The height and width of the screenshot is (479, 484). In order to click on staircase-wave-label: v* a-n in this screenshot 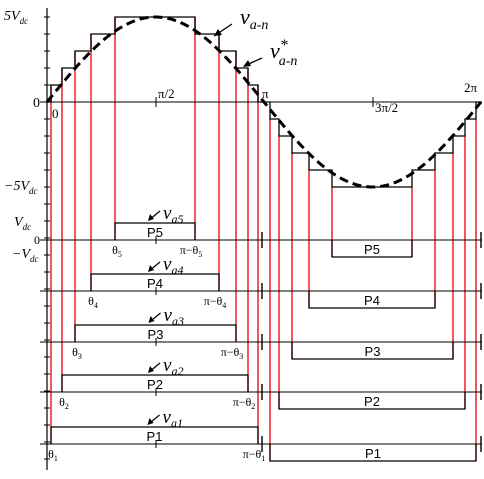, I will do `click(283, 53)`.